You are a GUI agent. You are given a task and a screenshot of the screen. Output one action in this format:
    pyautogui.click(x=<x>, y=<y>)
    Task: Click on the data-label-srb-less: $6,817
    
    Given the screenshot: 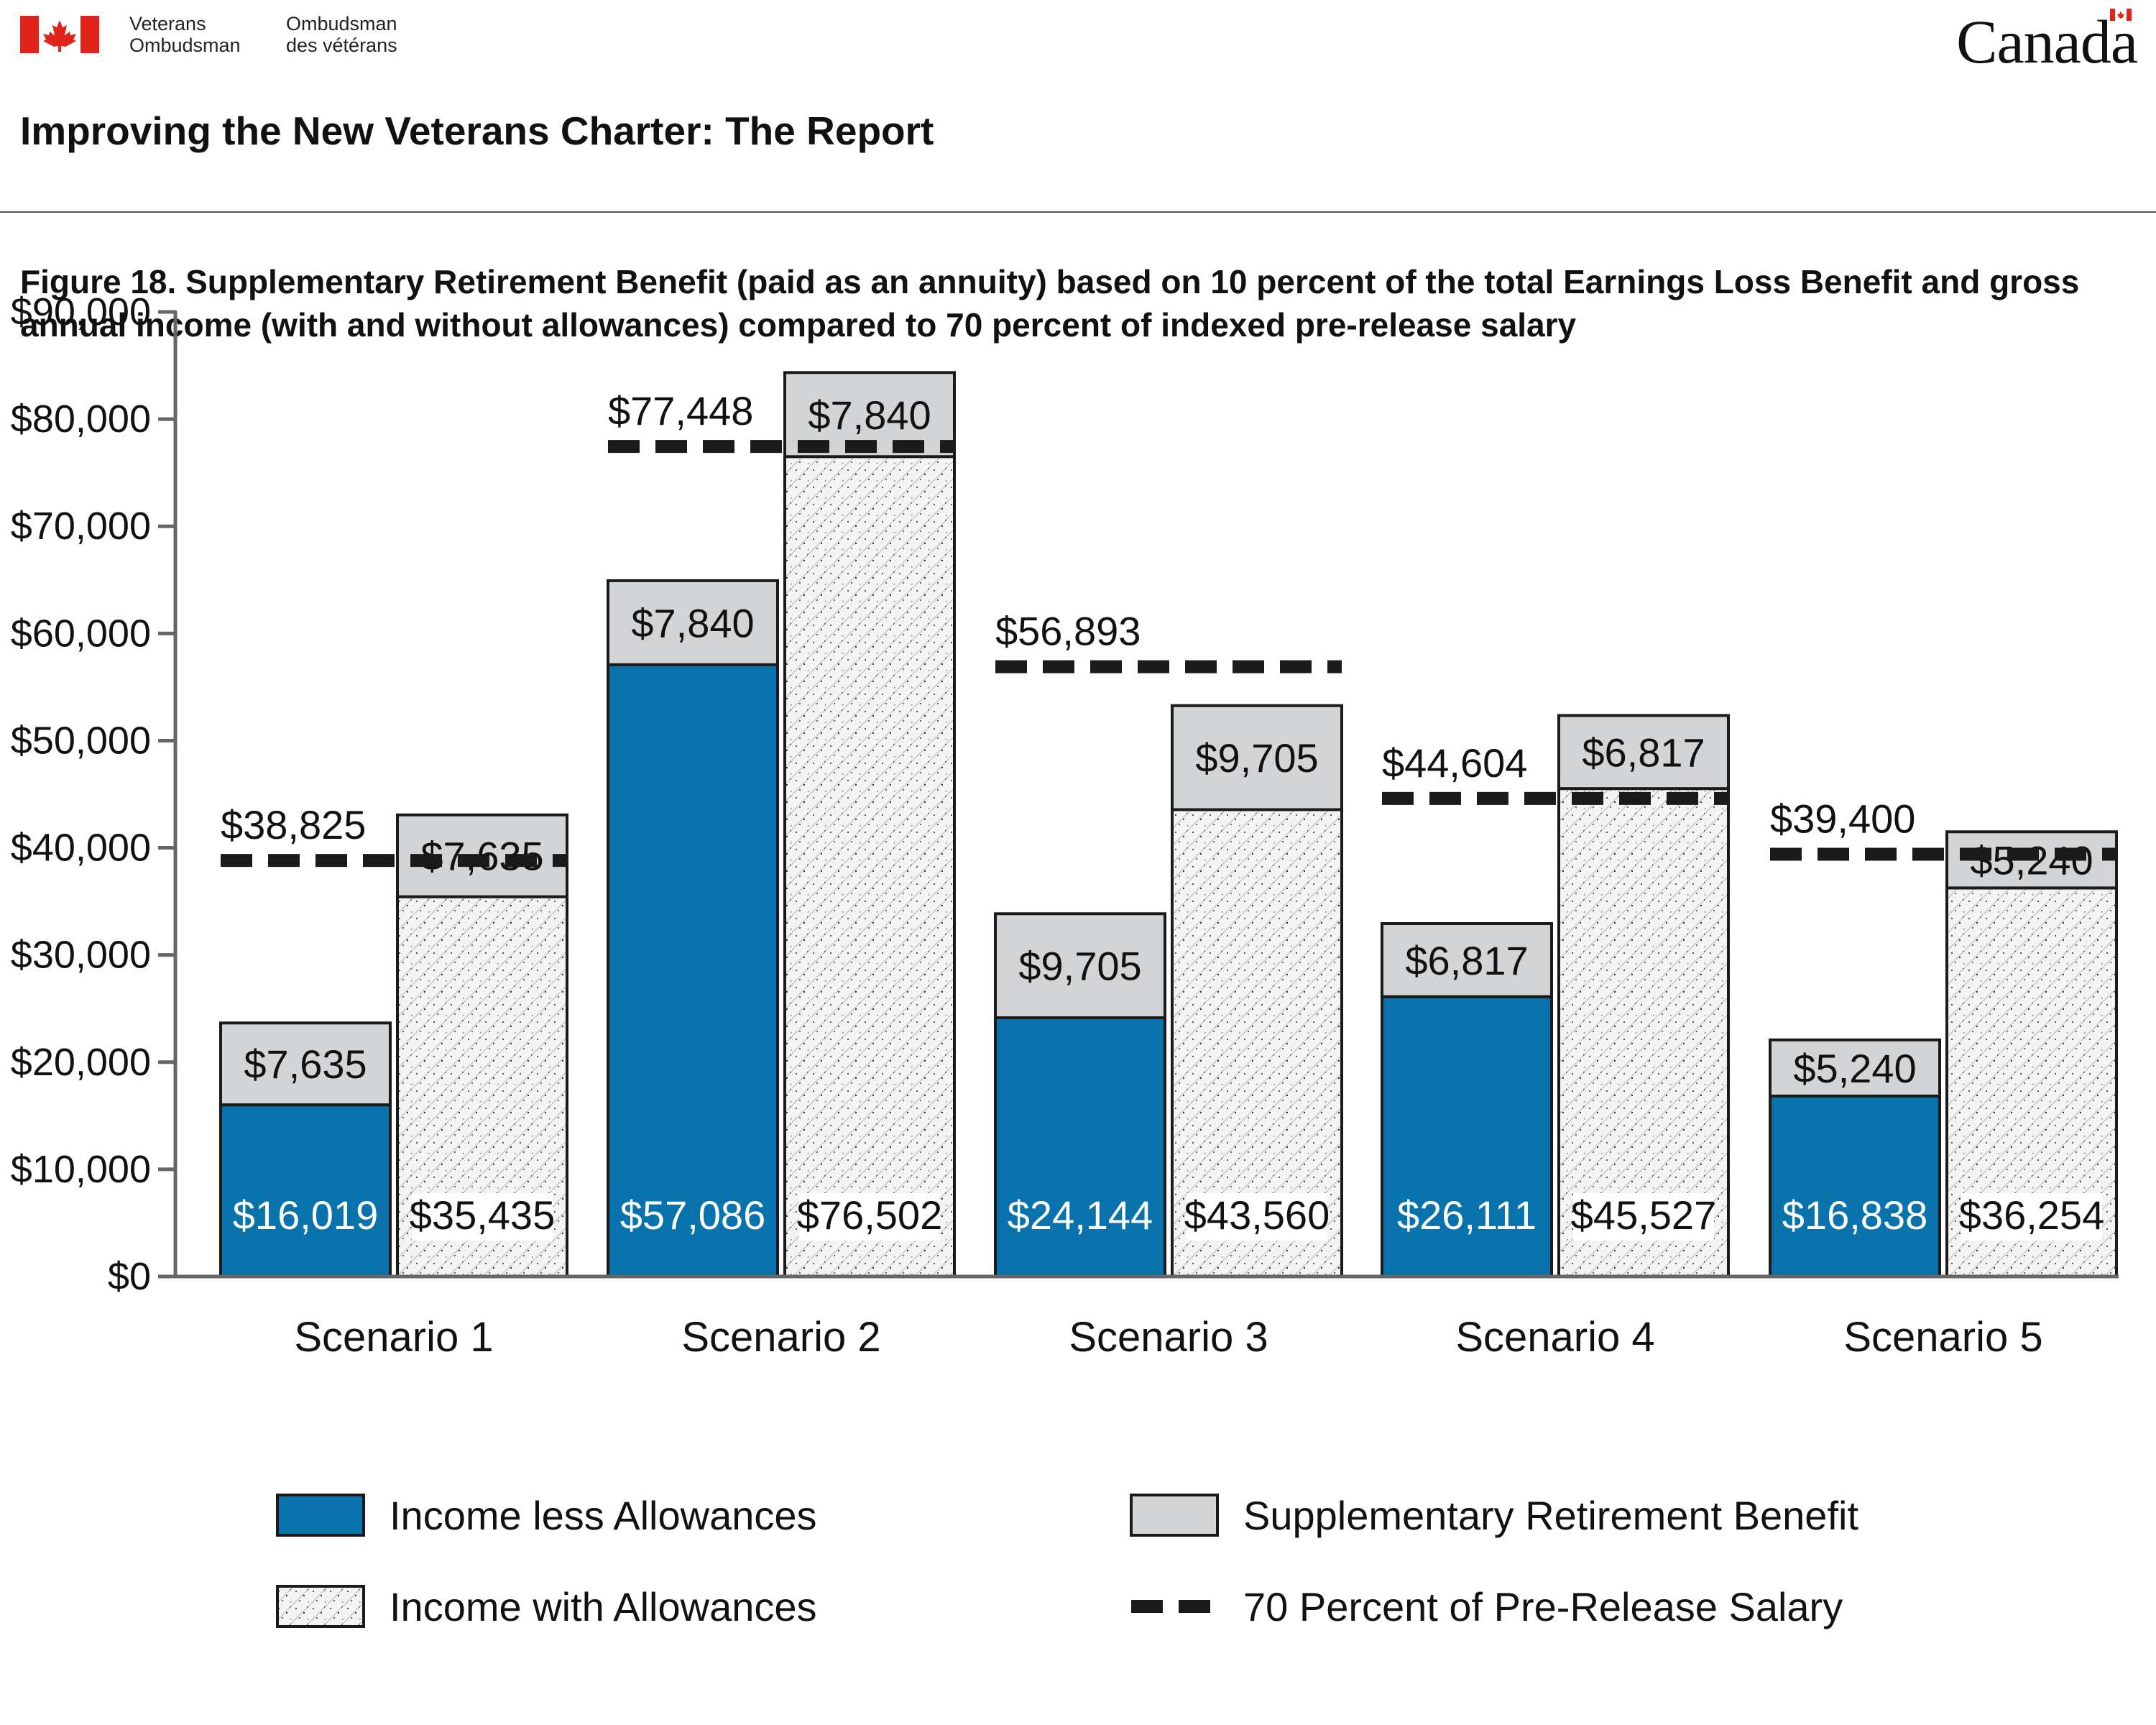 What is the action you would take?
    pyautogui.click(x=1466, y=960)
    